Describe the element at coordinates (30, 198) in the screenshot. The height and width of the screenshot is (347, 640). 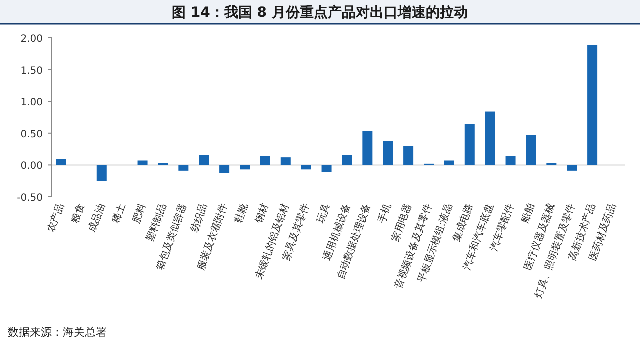
I see `y-tick-label: -0.50` at that location.